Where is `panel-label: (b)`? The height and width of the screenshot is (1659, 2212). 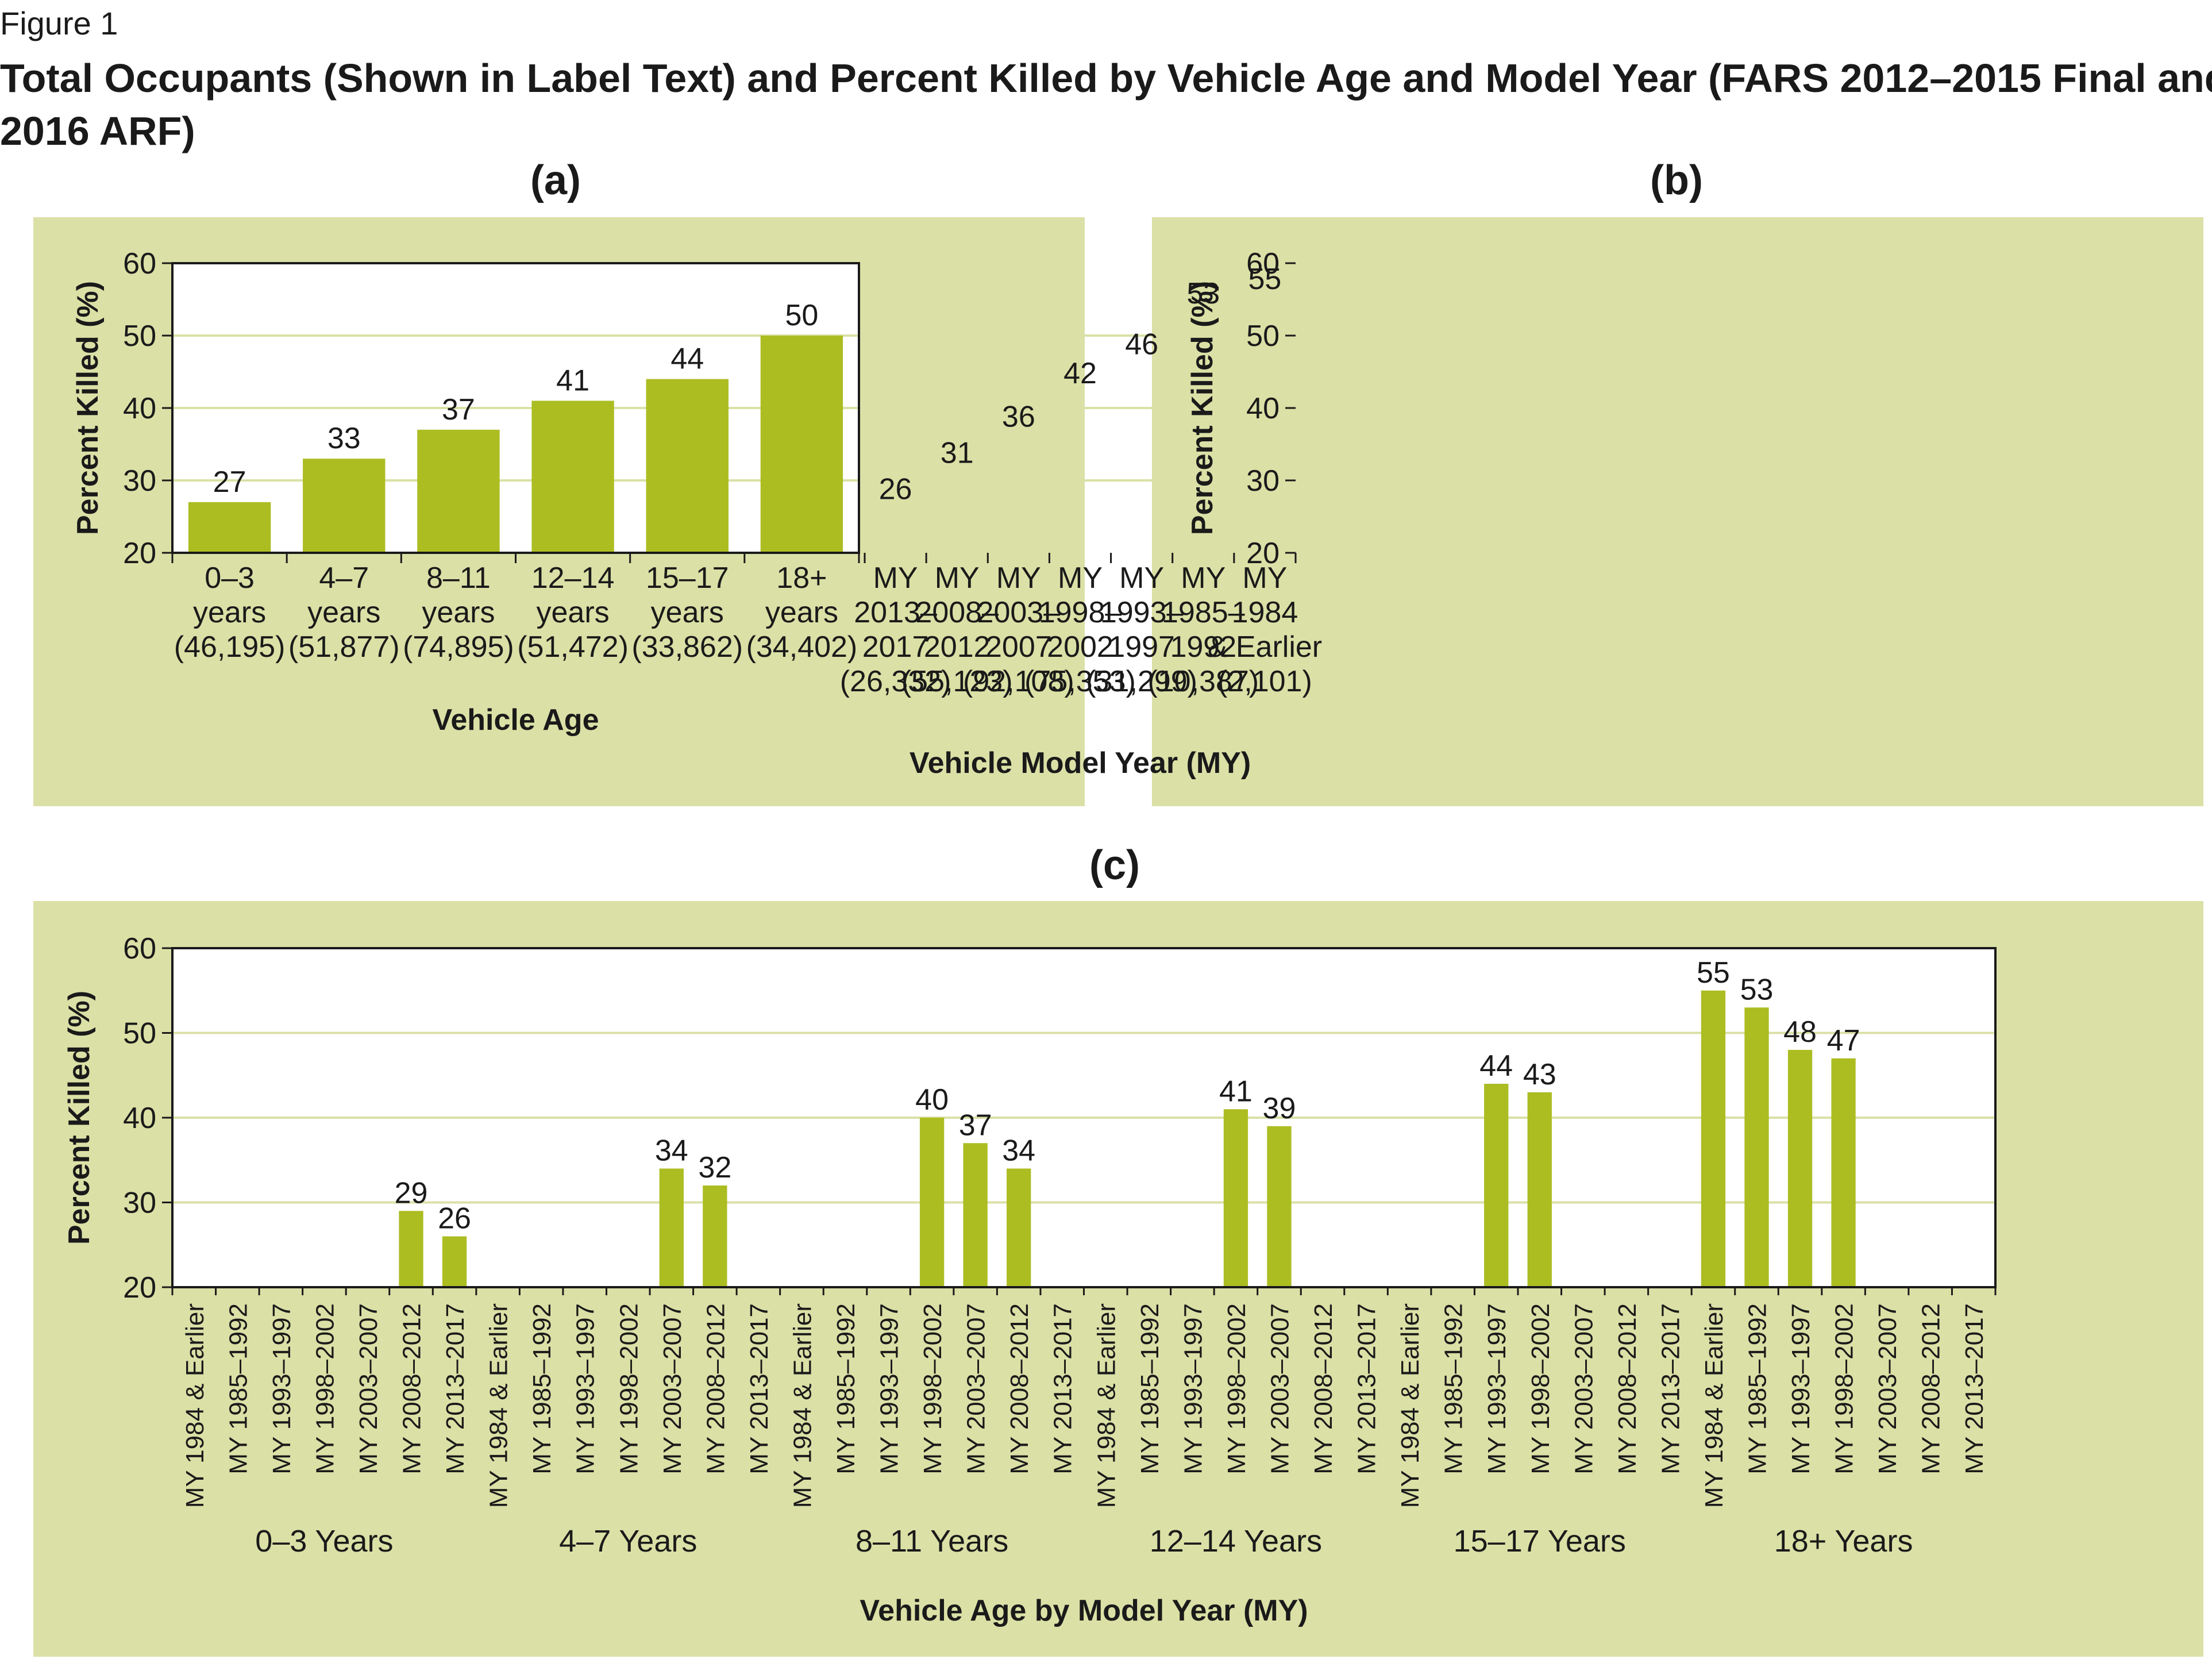
panel-label: (b) is located at coordinates (1677, 180).